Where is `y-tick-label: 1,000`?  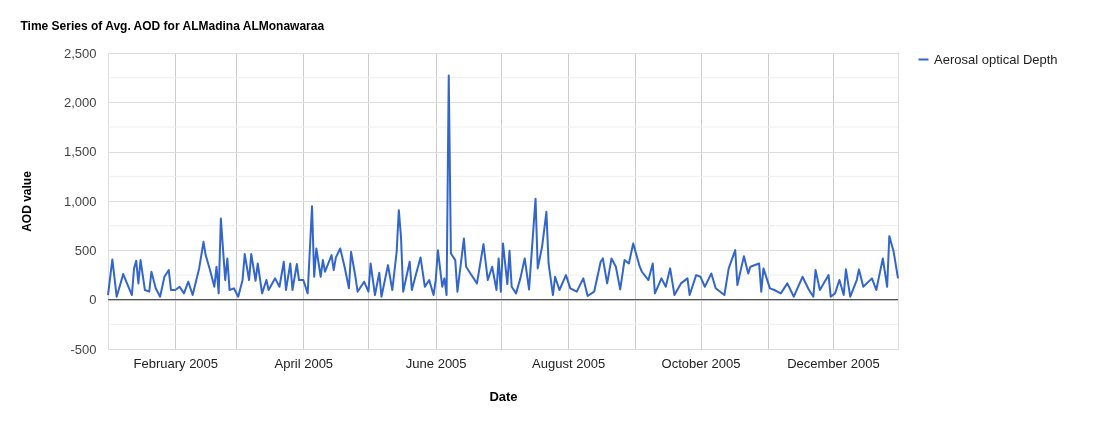 y-tick-label: 1,000 is located at coordinates (80, 201).